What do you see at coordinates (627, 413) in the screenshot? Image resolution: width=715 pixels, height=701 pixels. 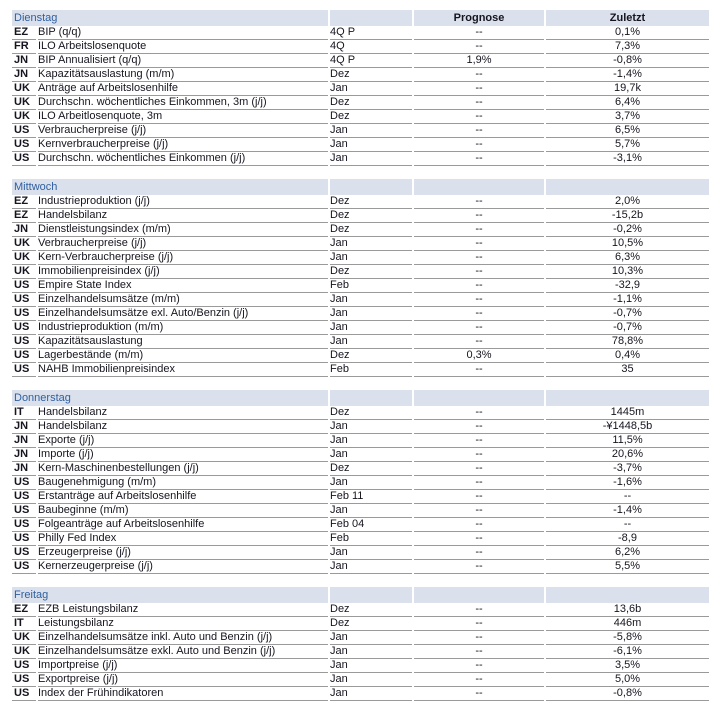 I see `cell-zuletzt: 1445m` at bounding box center [627, 413].